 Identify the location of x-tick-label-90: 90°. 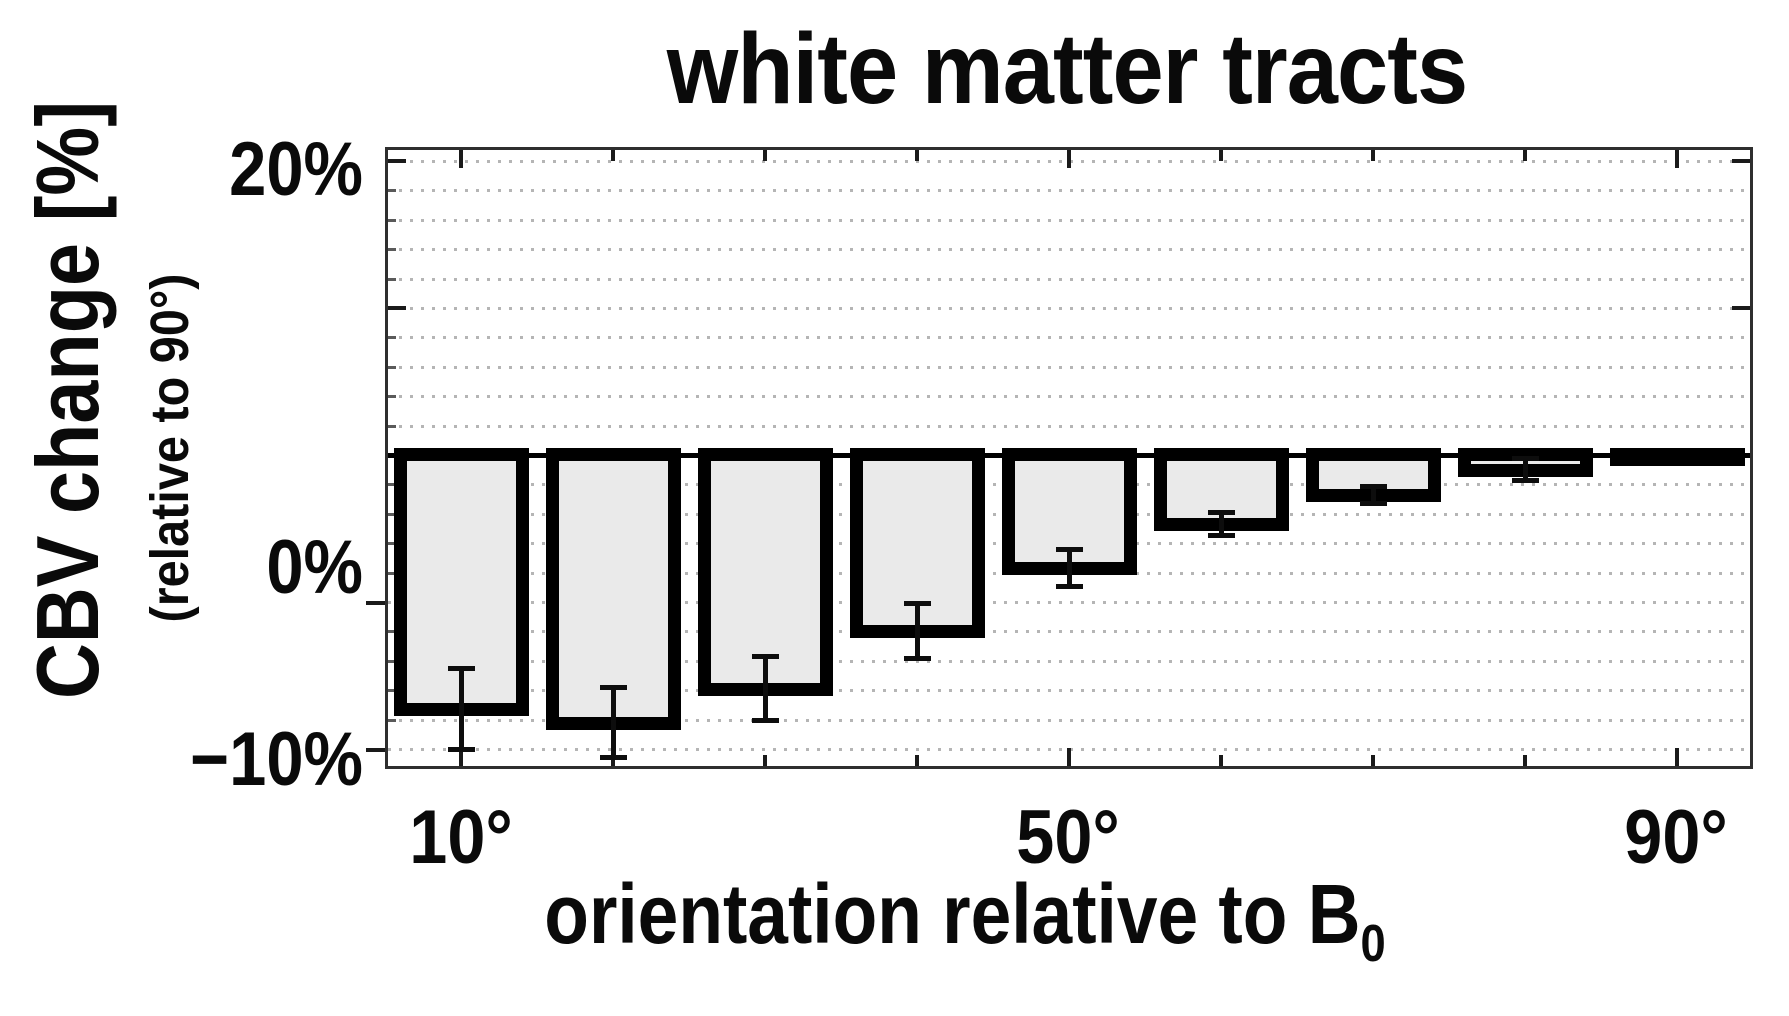
(1676, 837).